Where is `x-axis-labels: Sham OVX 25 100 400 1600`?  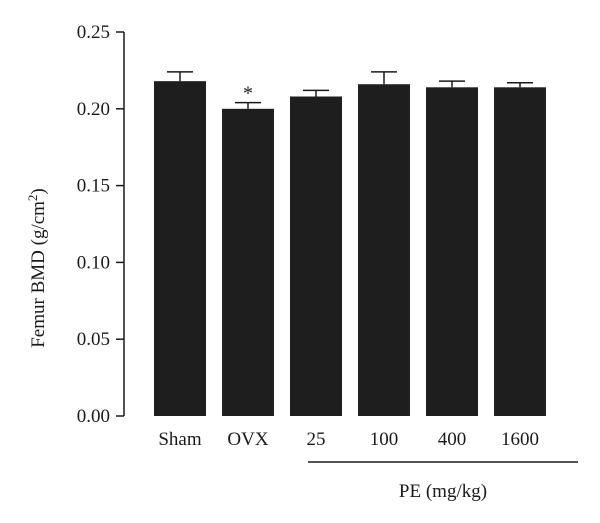
x-axis-labels: Sham OVX 25 100 400 1600 is located at coordinates (348, 439).